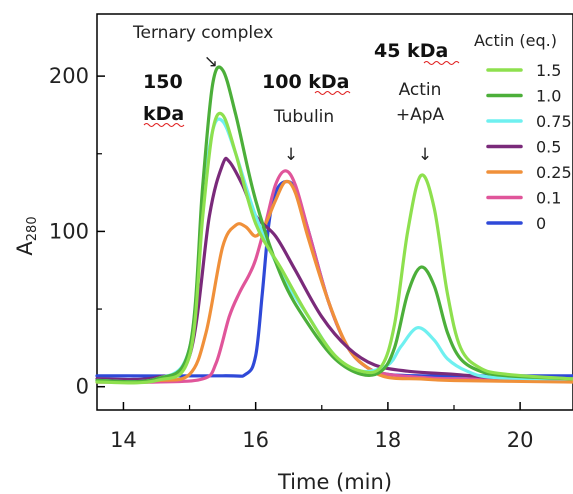  What do you see at coordinates (163, 82) in the screenshot?
I see `annotation-150: 150` at bounding box center [163, 82].